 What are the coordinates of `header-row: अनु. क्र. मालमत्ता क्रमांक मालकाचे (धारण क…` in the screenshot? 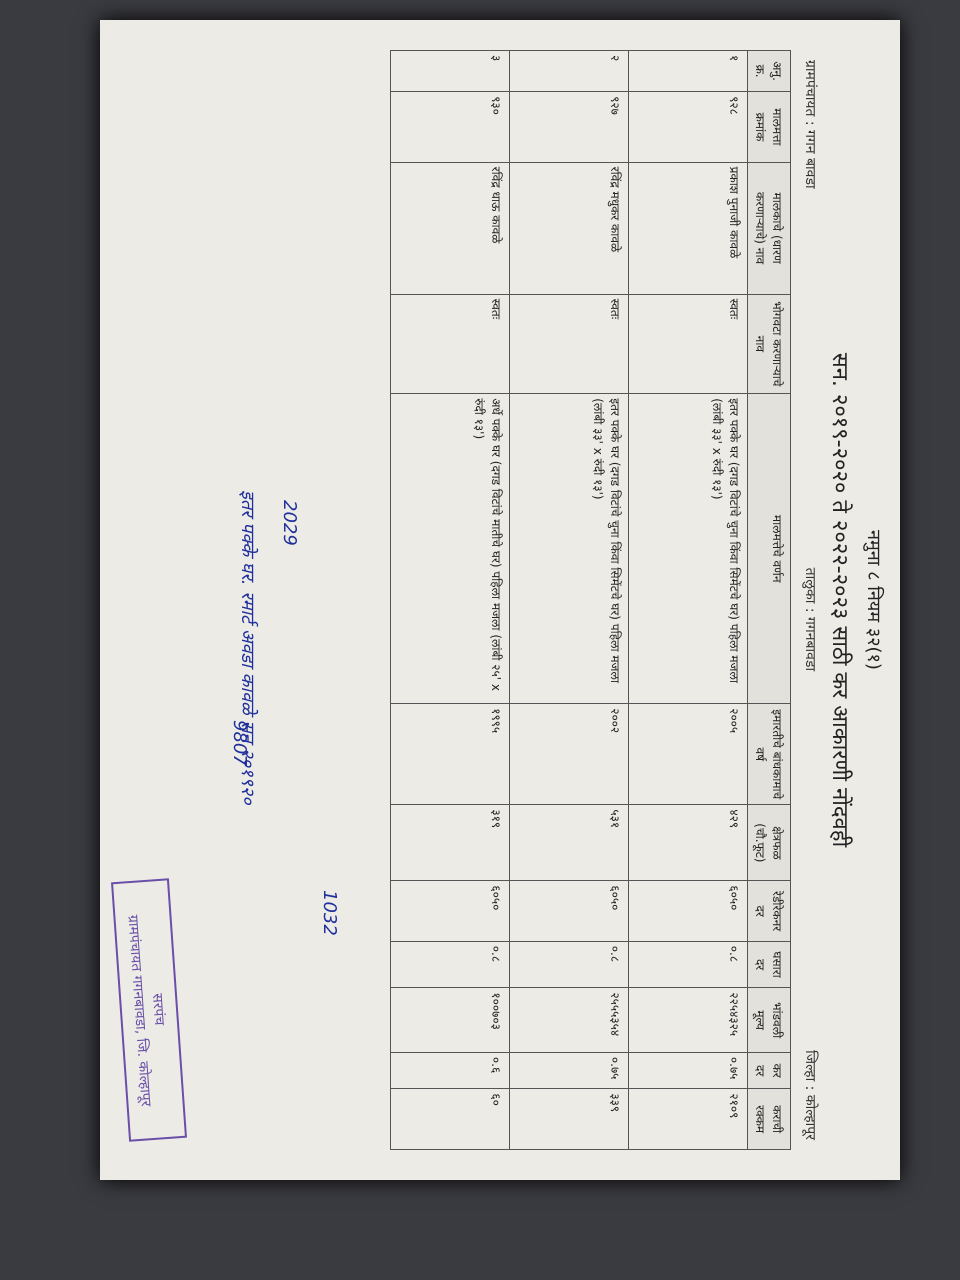 It's located at (769, 600).